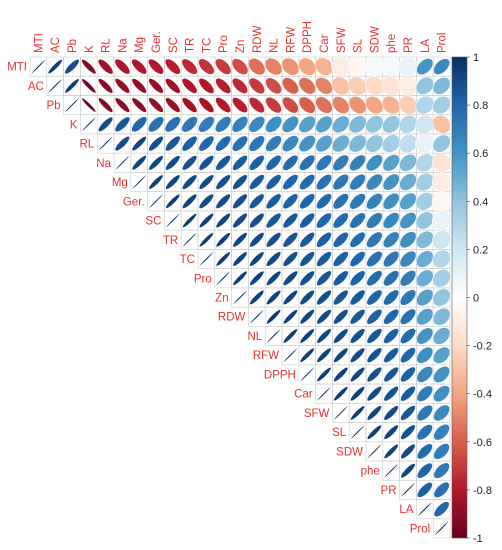 The image size is (502, 550). What do you see at coordinates (408, 182) in the screenshot?
I see `ellipse-Mg-PR` at bounding box center [408, 182].